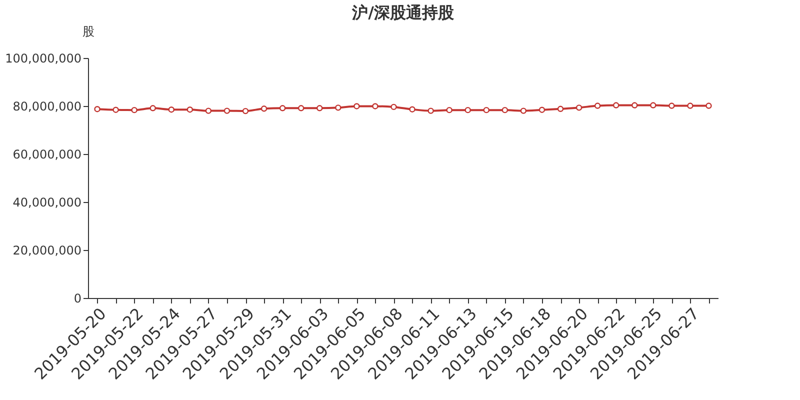  I want to click on y-tick-label: 40,000,000, so click(47, 203).